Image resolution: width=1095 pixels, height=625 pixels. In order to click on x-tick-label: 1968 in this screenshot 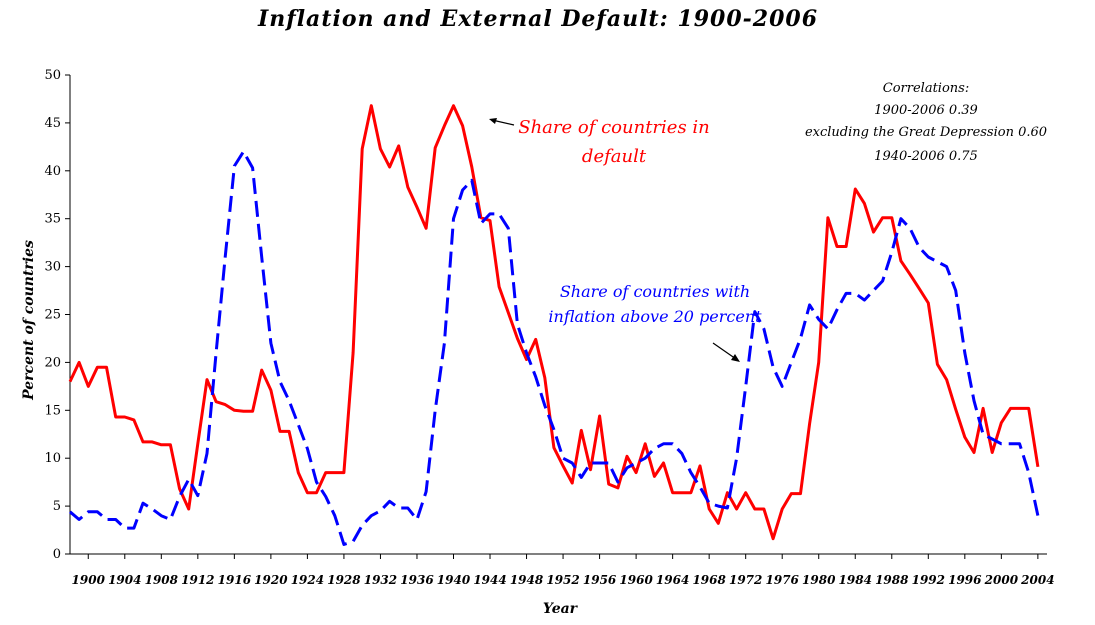, I will do `click(709, 580)`.